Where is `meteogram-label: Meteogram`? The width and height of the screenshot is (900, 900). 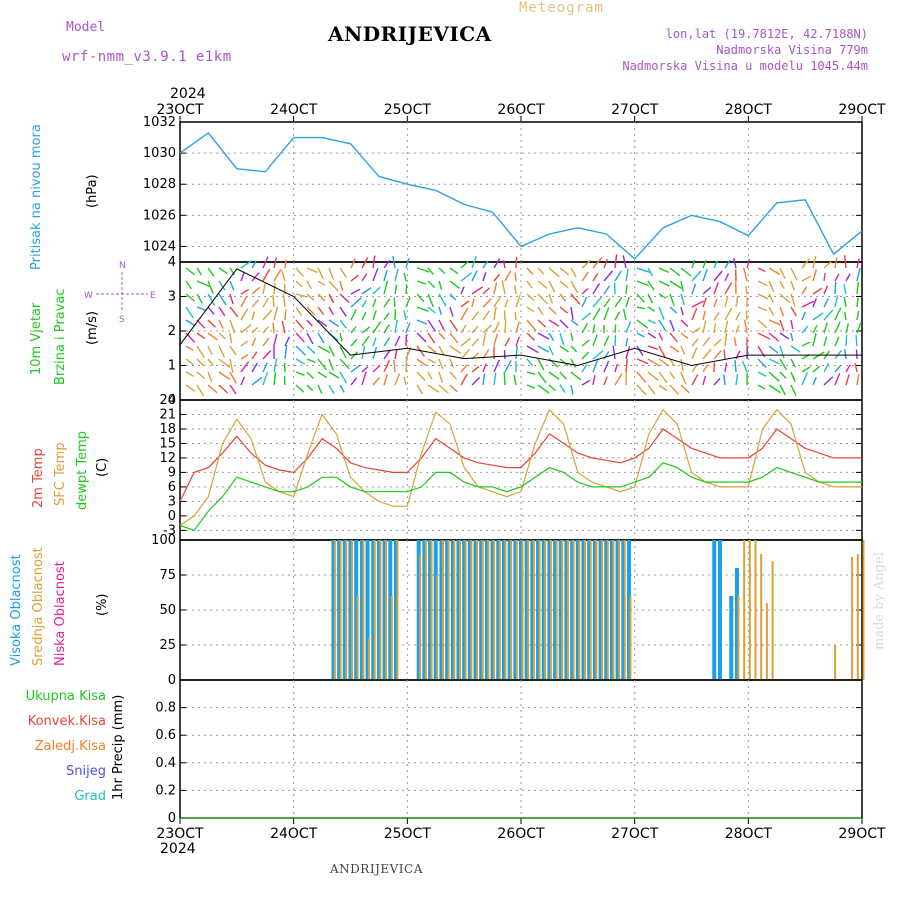
meteogram-label: Meteogram is located at coordinates (561, 8).